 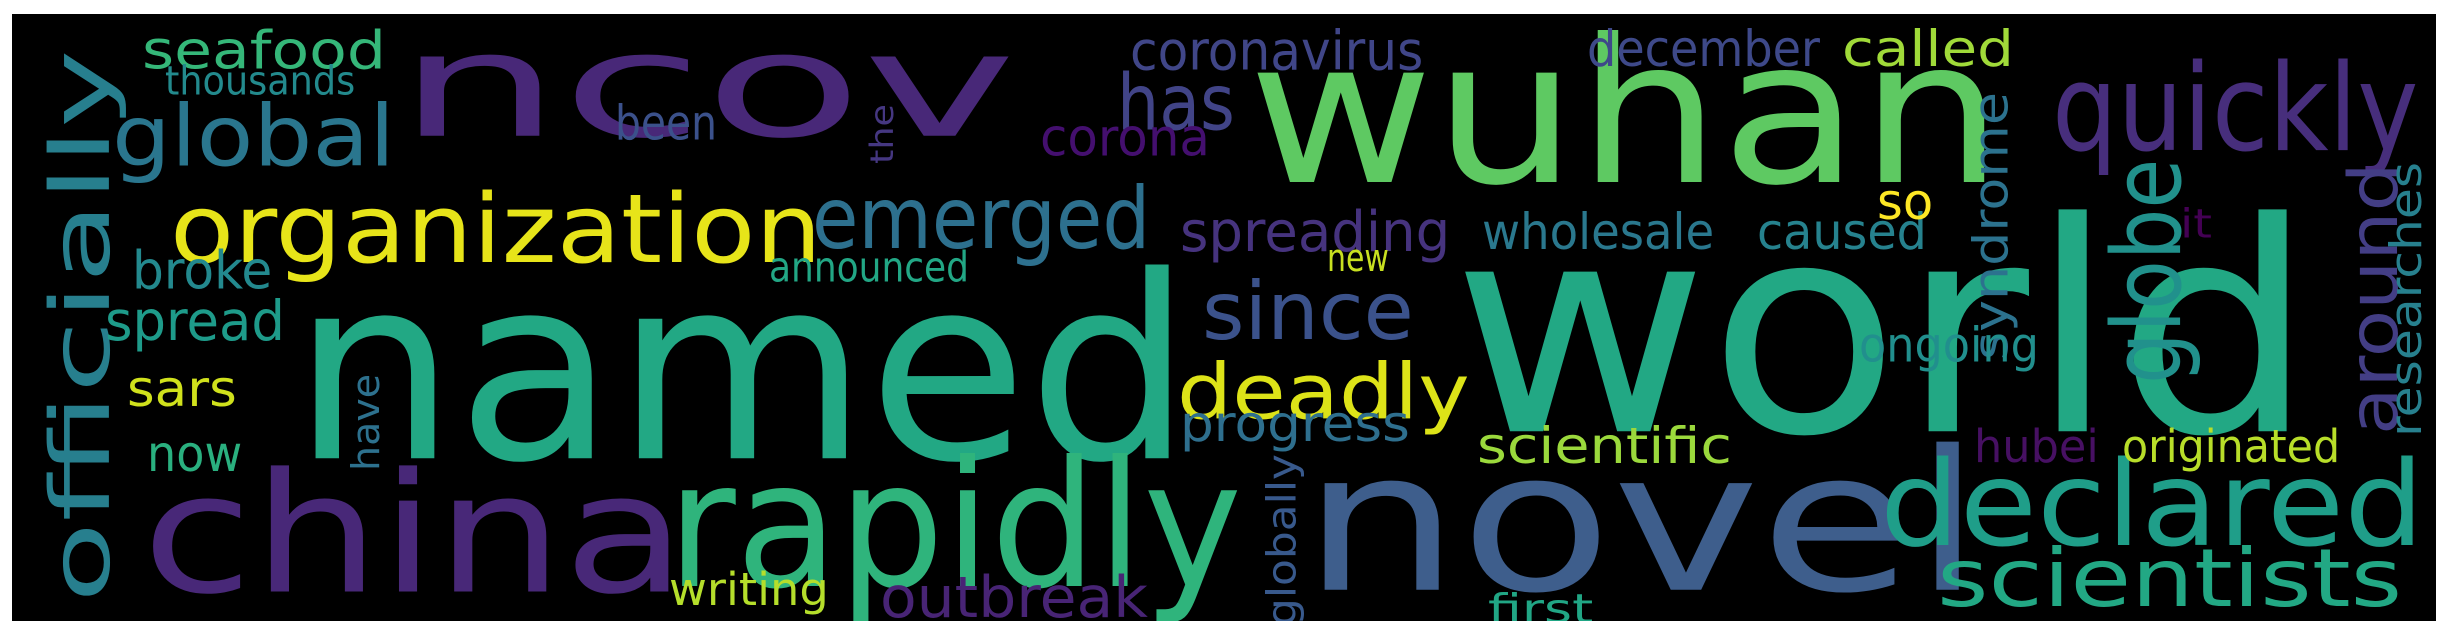 What do you see at coordinates (955, 522) in the screenshot?
I see `word-rapidly: rapidly` at bounding box center [955, 522].